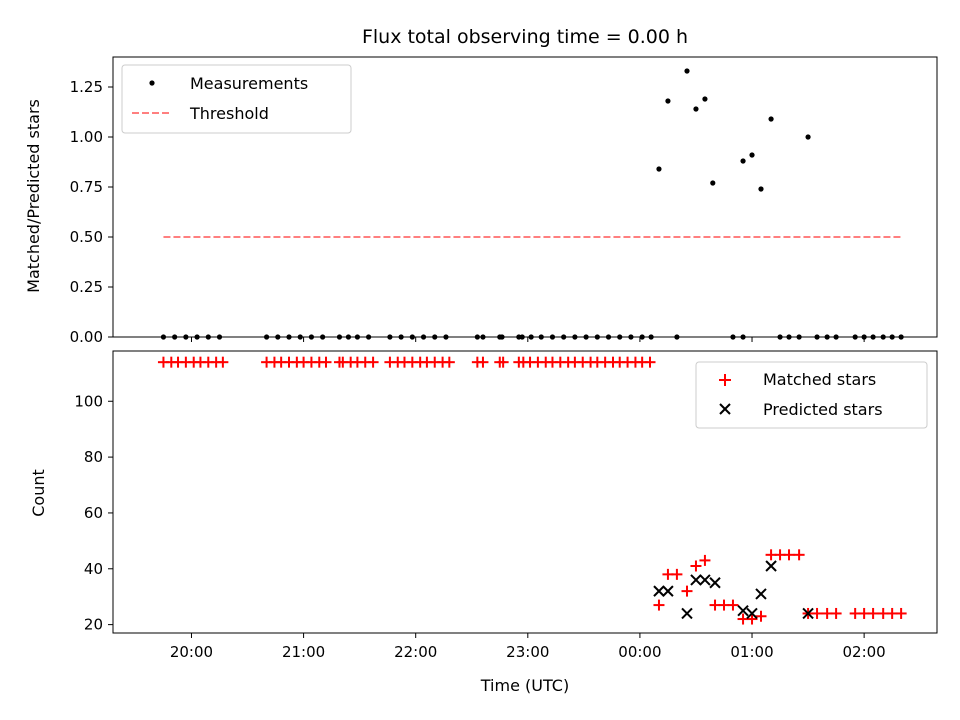  I want to click on legend-marker-matched, so click(725, 380).